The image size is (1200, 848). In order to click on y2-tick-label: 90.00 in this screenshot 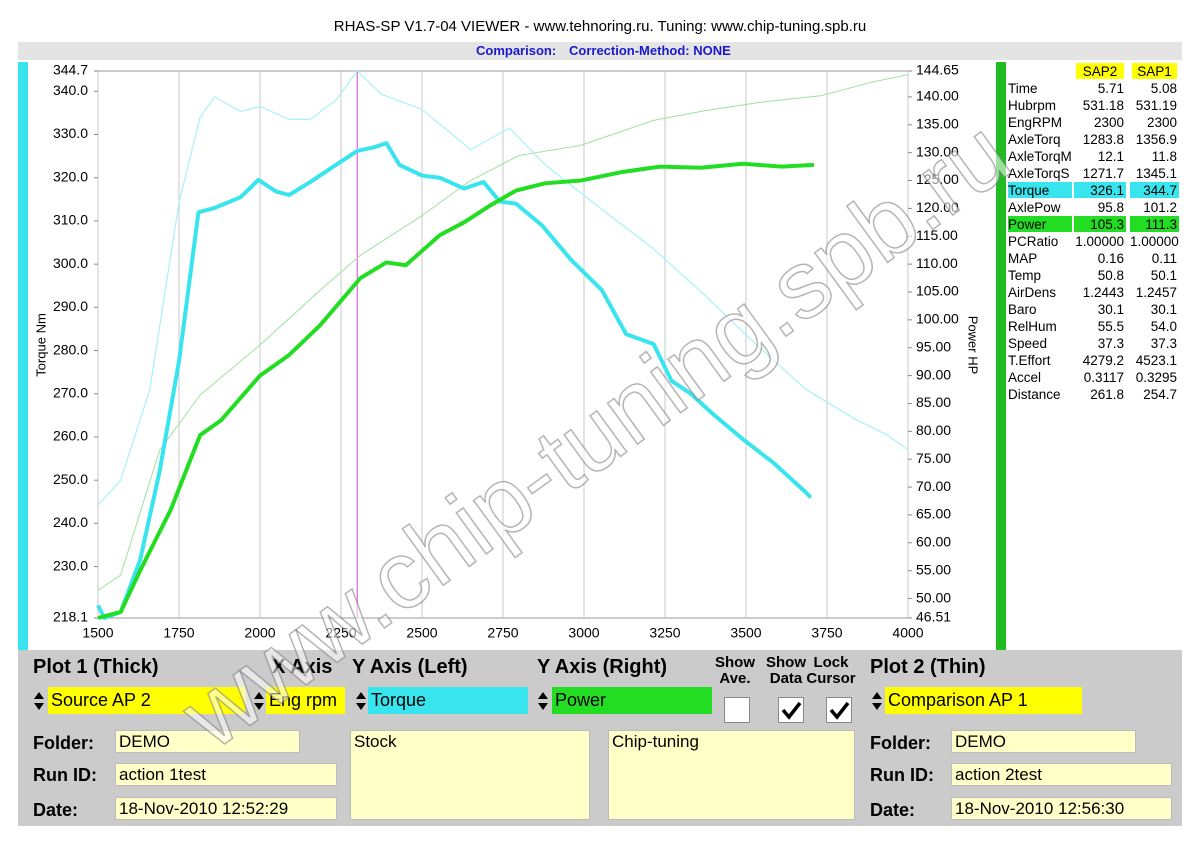, I will do `click(933, 374)`.